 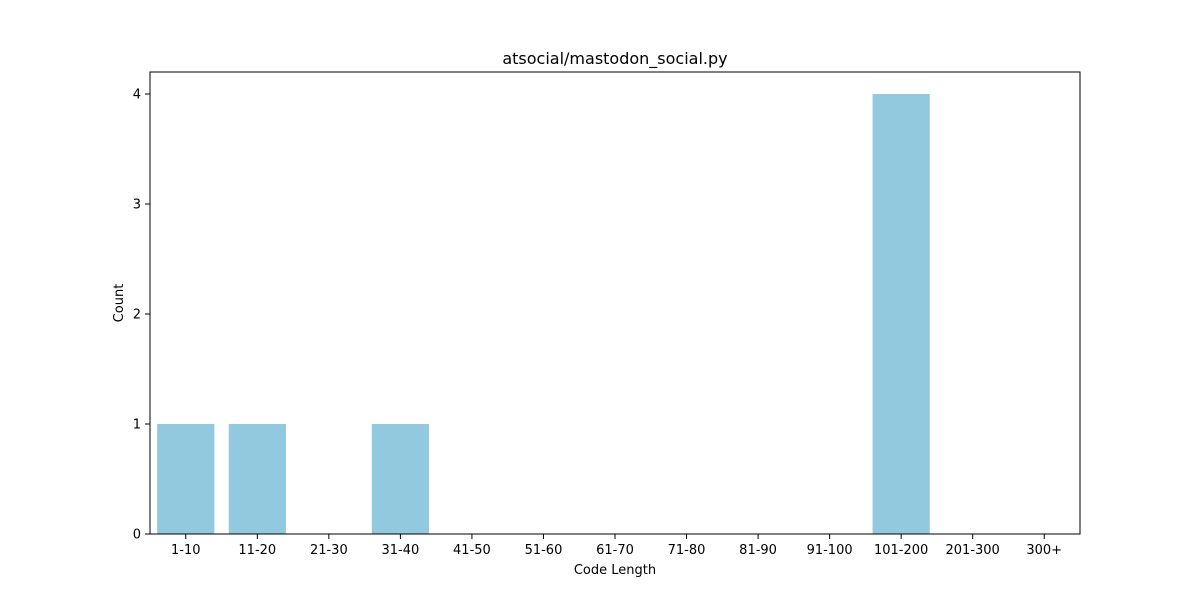 What do you see at coordinates (137, 315) in the screenshot?
I see `y-tick-label: 2` at bounding box center [137, 315].